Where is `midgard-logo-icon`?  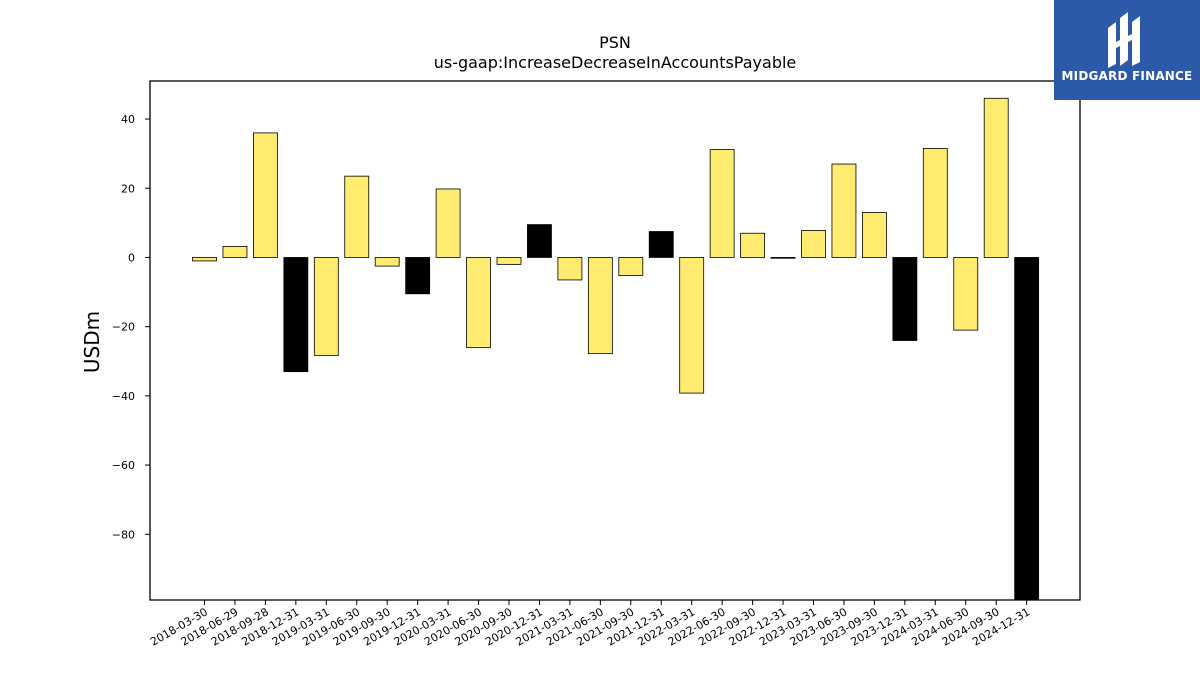
midgard-logo-icon is located at coordinates (1124, 40).